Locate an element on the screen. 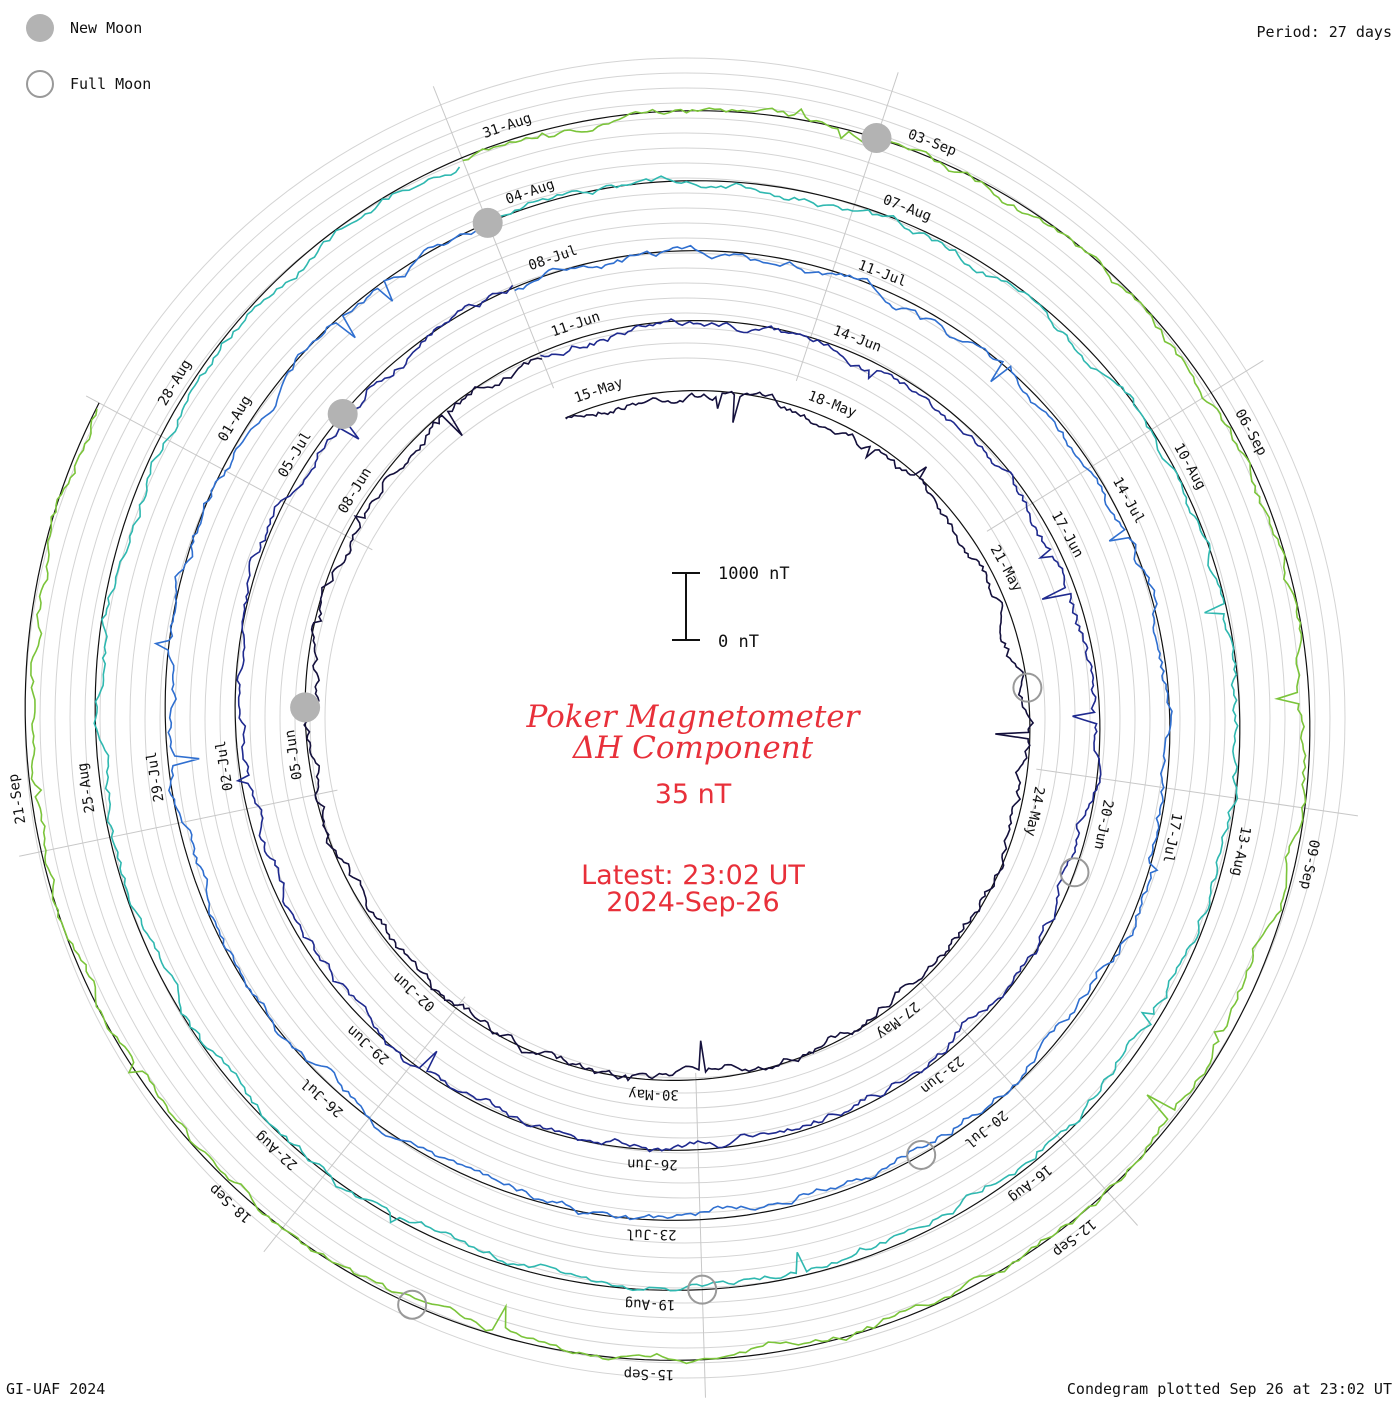  date-label: 09-Sep is located at coordinates (1309, 864).